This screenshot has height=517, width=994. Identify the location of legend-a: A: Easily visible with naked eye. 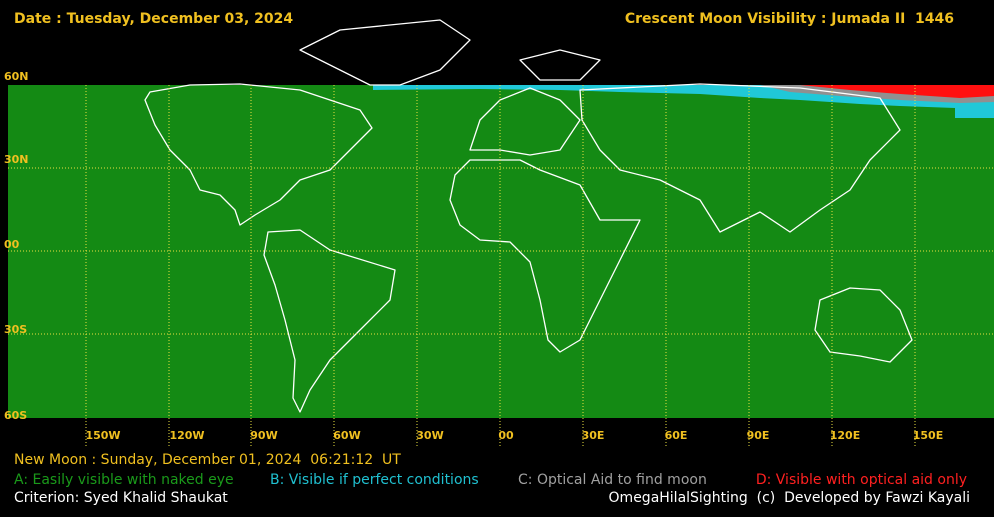
(124, 480).